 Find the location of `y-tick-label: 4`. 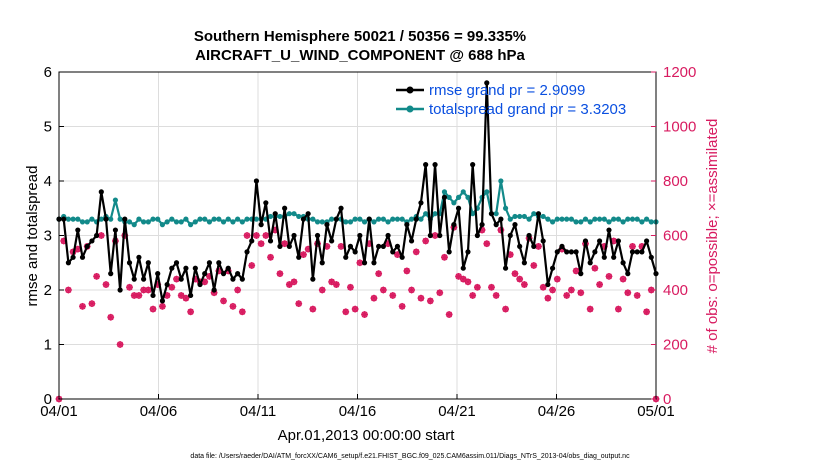

y-tick-label: 4 is located at coordinates (48, 181).